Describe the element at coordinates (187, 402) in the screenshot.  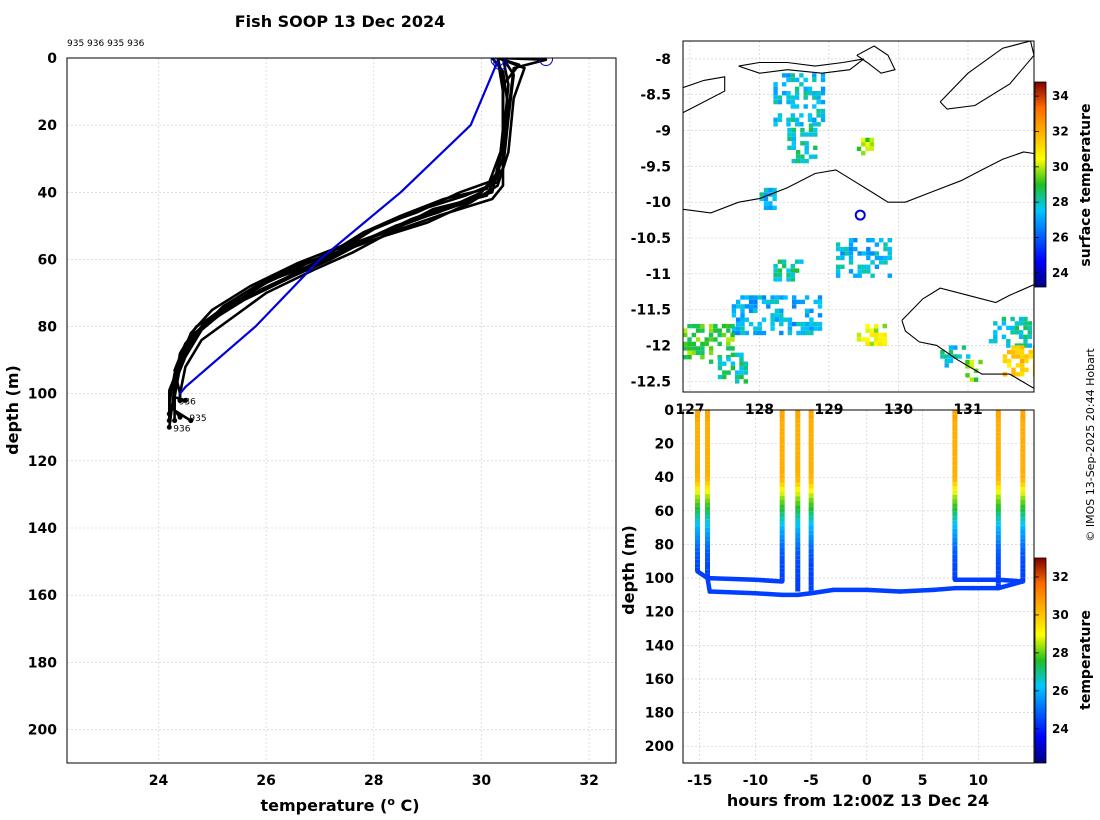
I see `profile-cast-label: 936` at that location.